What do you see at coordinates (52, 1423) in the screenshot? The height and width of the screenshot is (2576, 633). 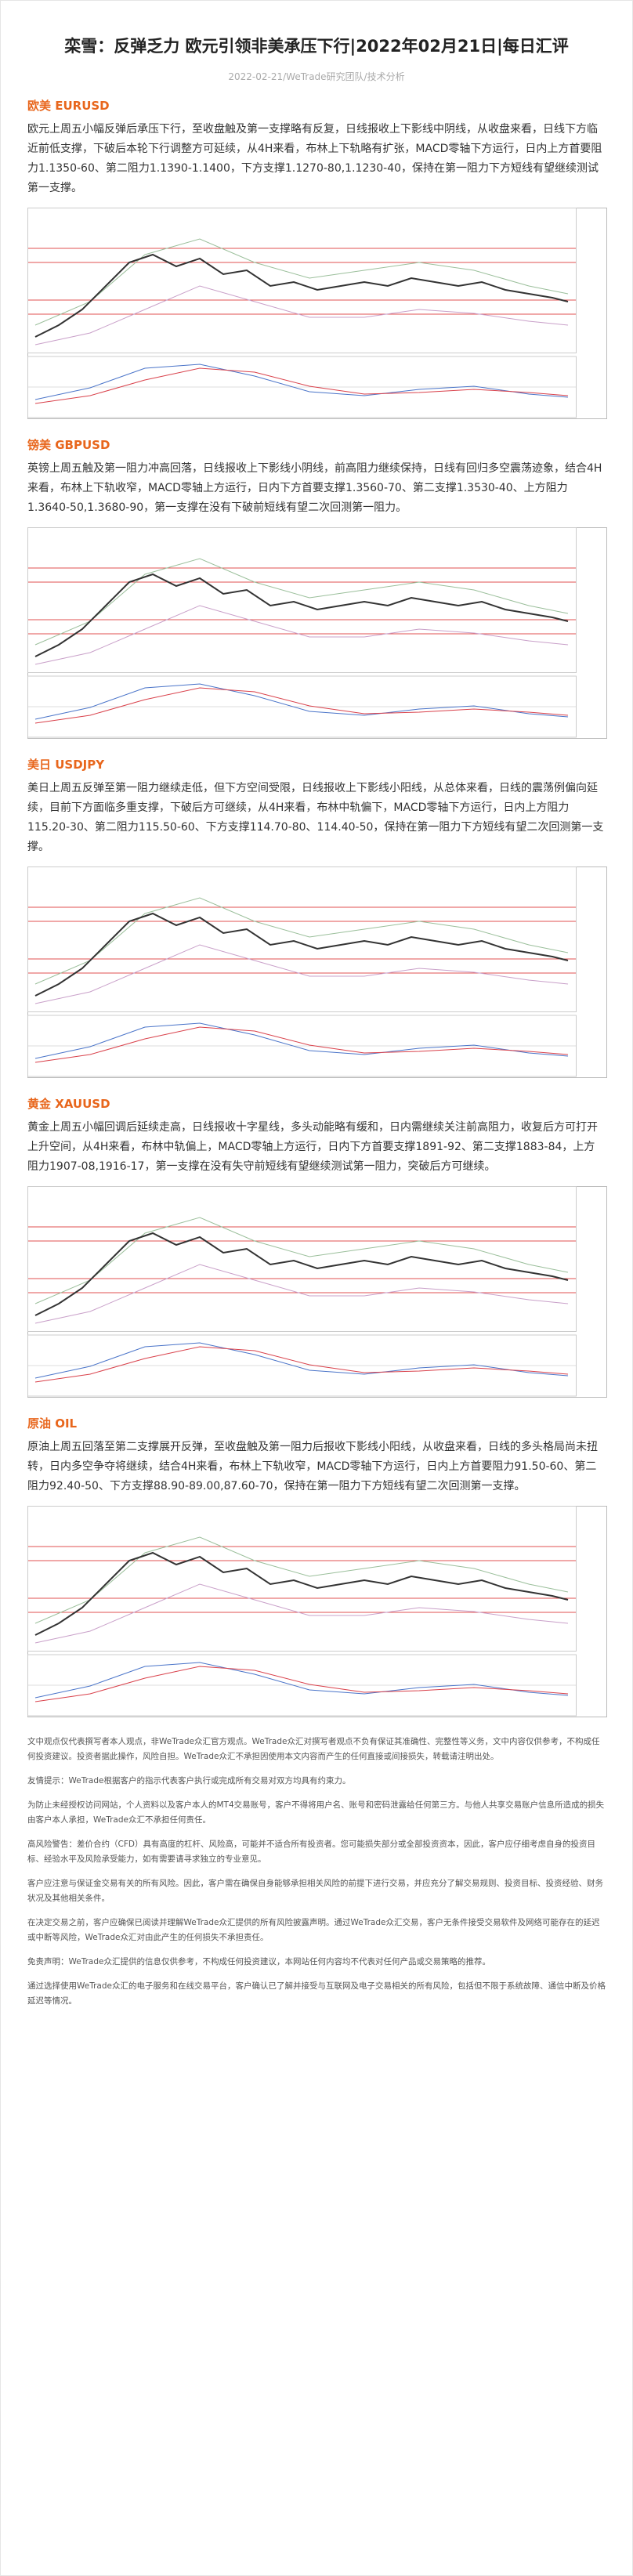 I see `section-heading: 原油 OIL` at bounding box center [52, 1423].